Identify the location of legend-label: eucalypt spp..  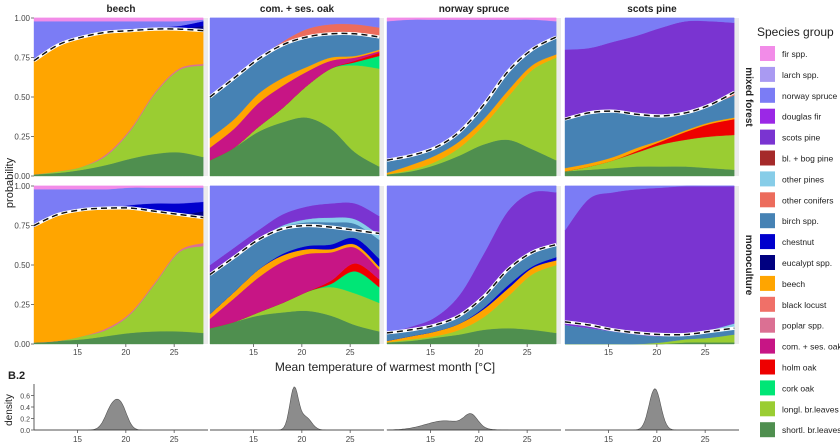
(807, 263).